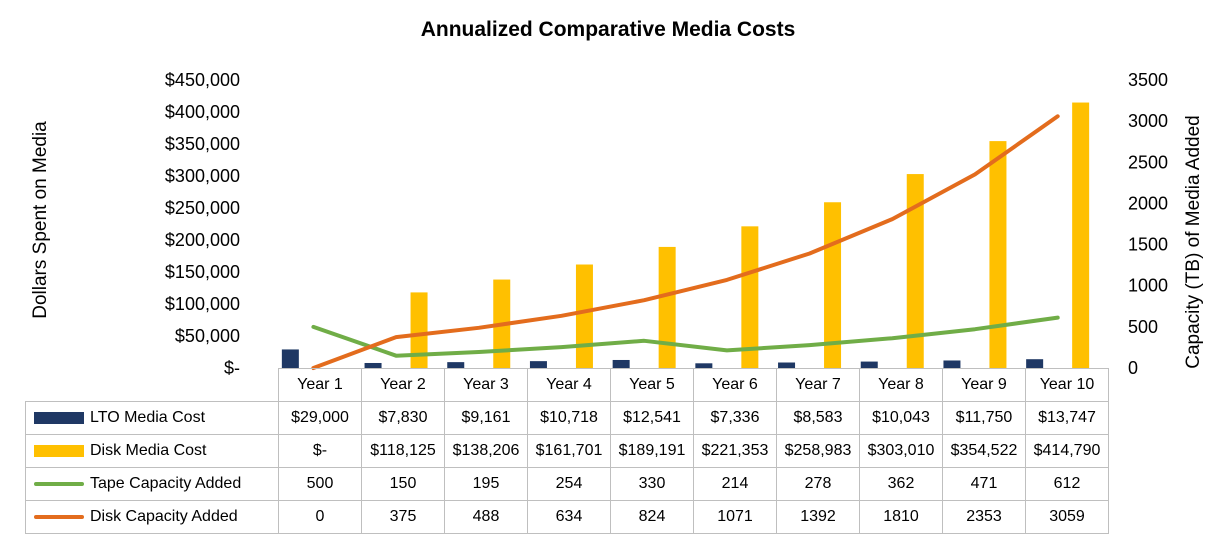  Describe the element at coordinates (202, 240) in the screenshot. I see `y-tick-label: $200,000` at that location.